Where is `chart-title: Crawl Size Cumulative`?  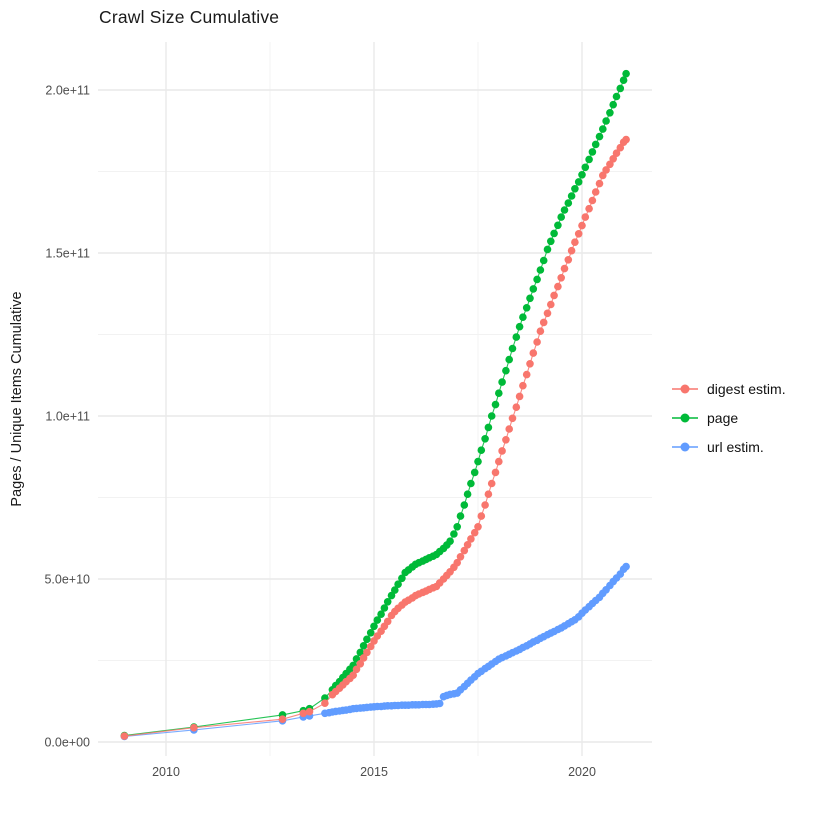 chart-title: Crawl Size Cumulative is located at coordinates (189, 17).